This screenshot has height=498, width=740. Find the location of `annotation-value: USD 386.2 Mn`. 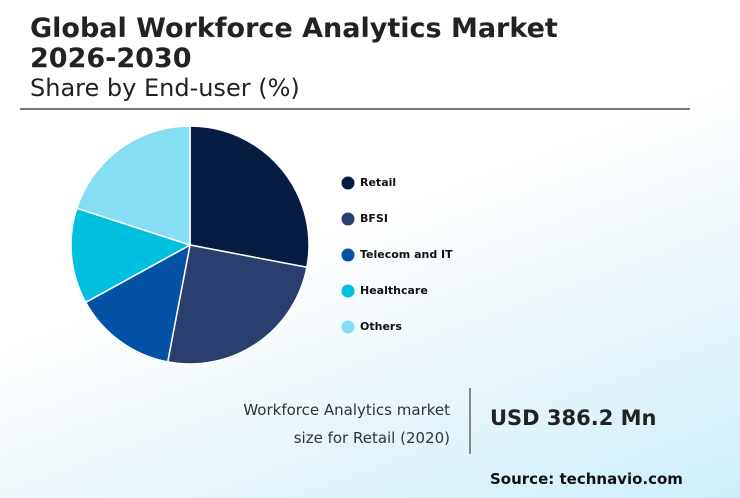

annotation-value: USD 386.2 Mn is located at coordinates (573, 418).